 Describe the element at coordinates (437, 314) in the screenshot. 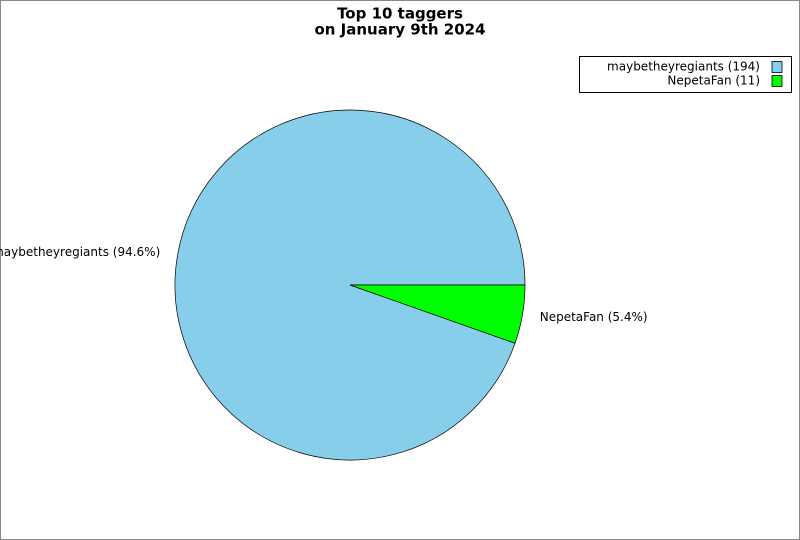

I see `pie-slice` at that location.